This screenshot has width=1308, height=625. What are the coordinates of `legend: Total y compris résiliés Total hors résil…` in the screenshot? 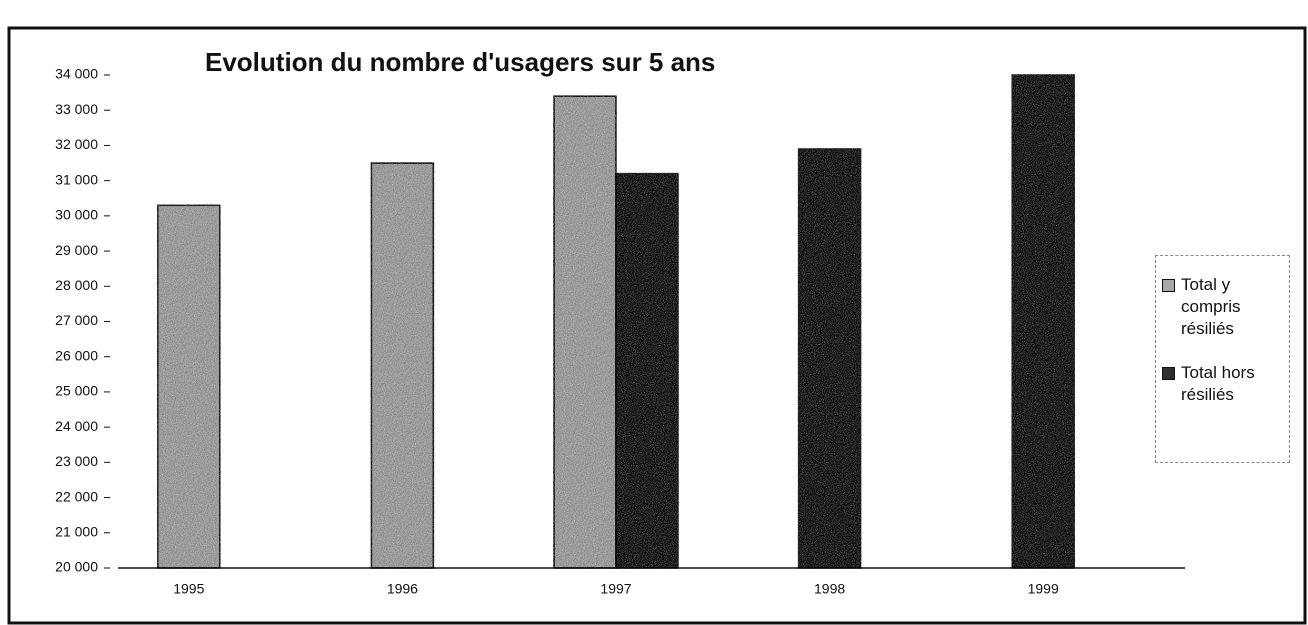 It's located at (1222, 359).